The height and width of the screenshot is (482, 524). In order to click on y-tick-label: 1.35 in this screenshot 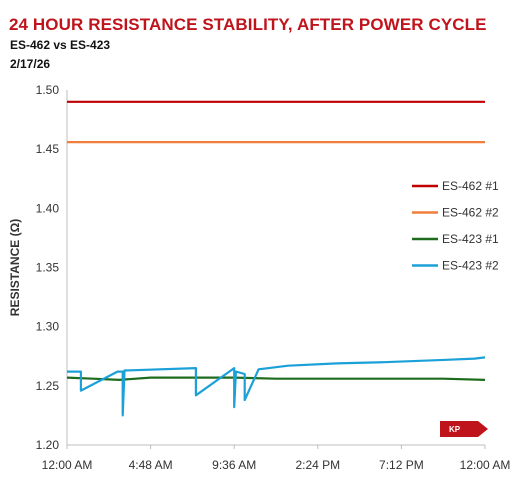, I will do `click(48, 268)`.